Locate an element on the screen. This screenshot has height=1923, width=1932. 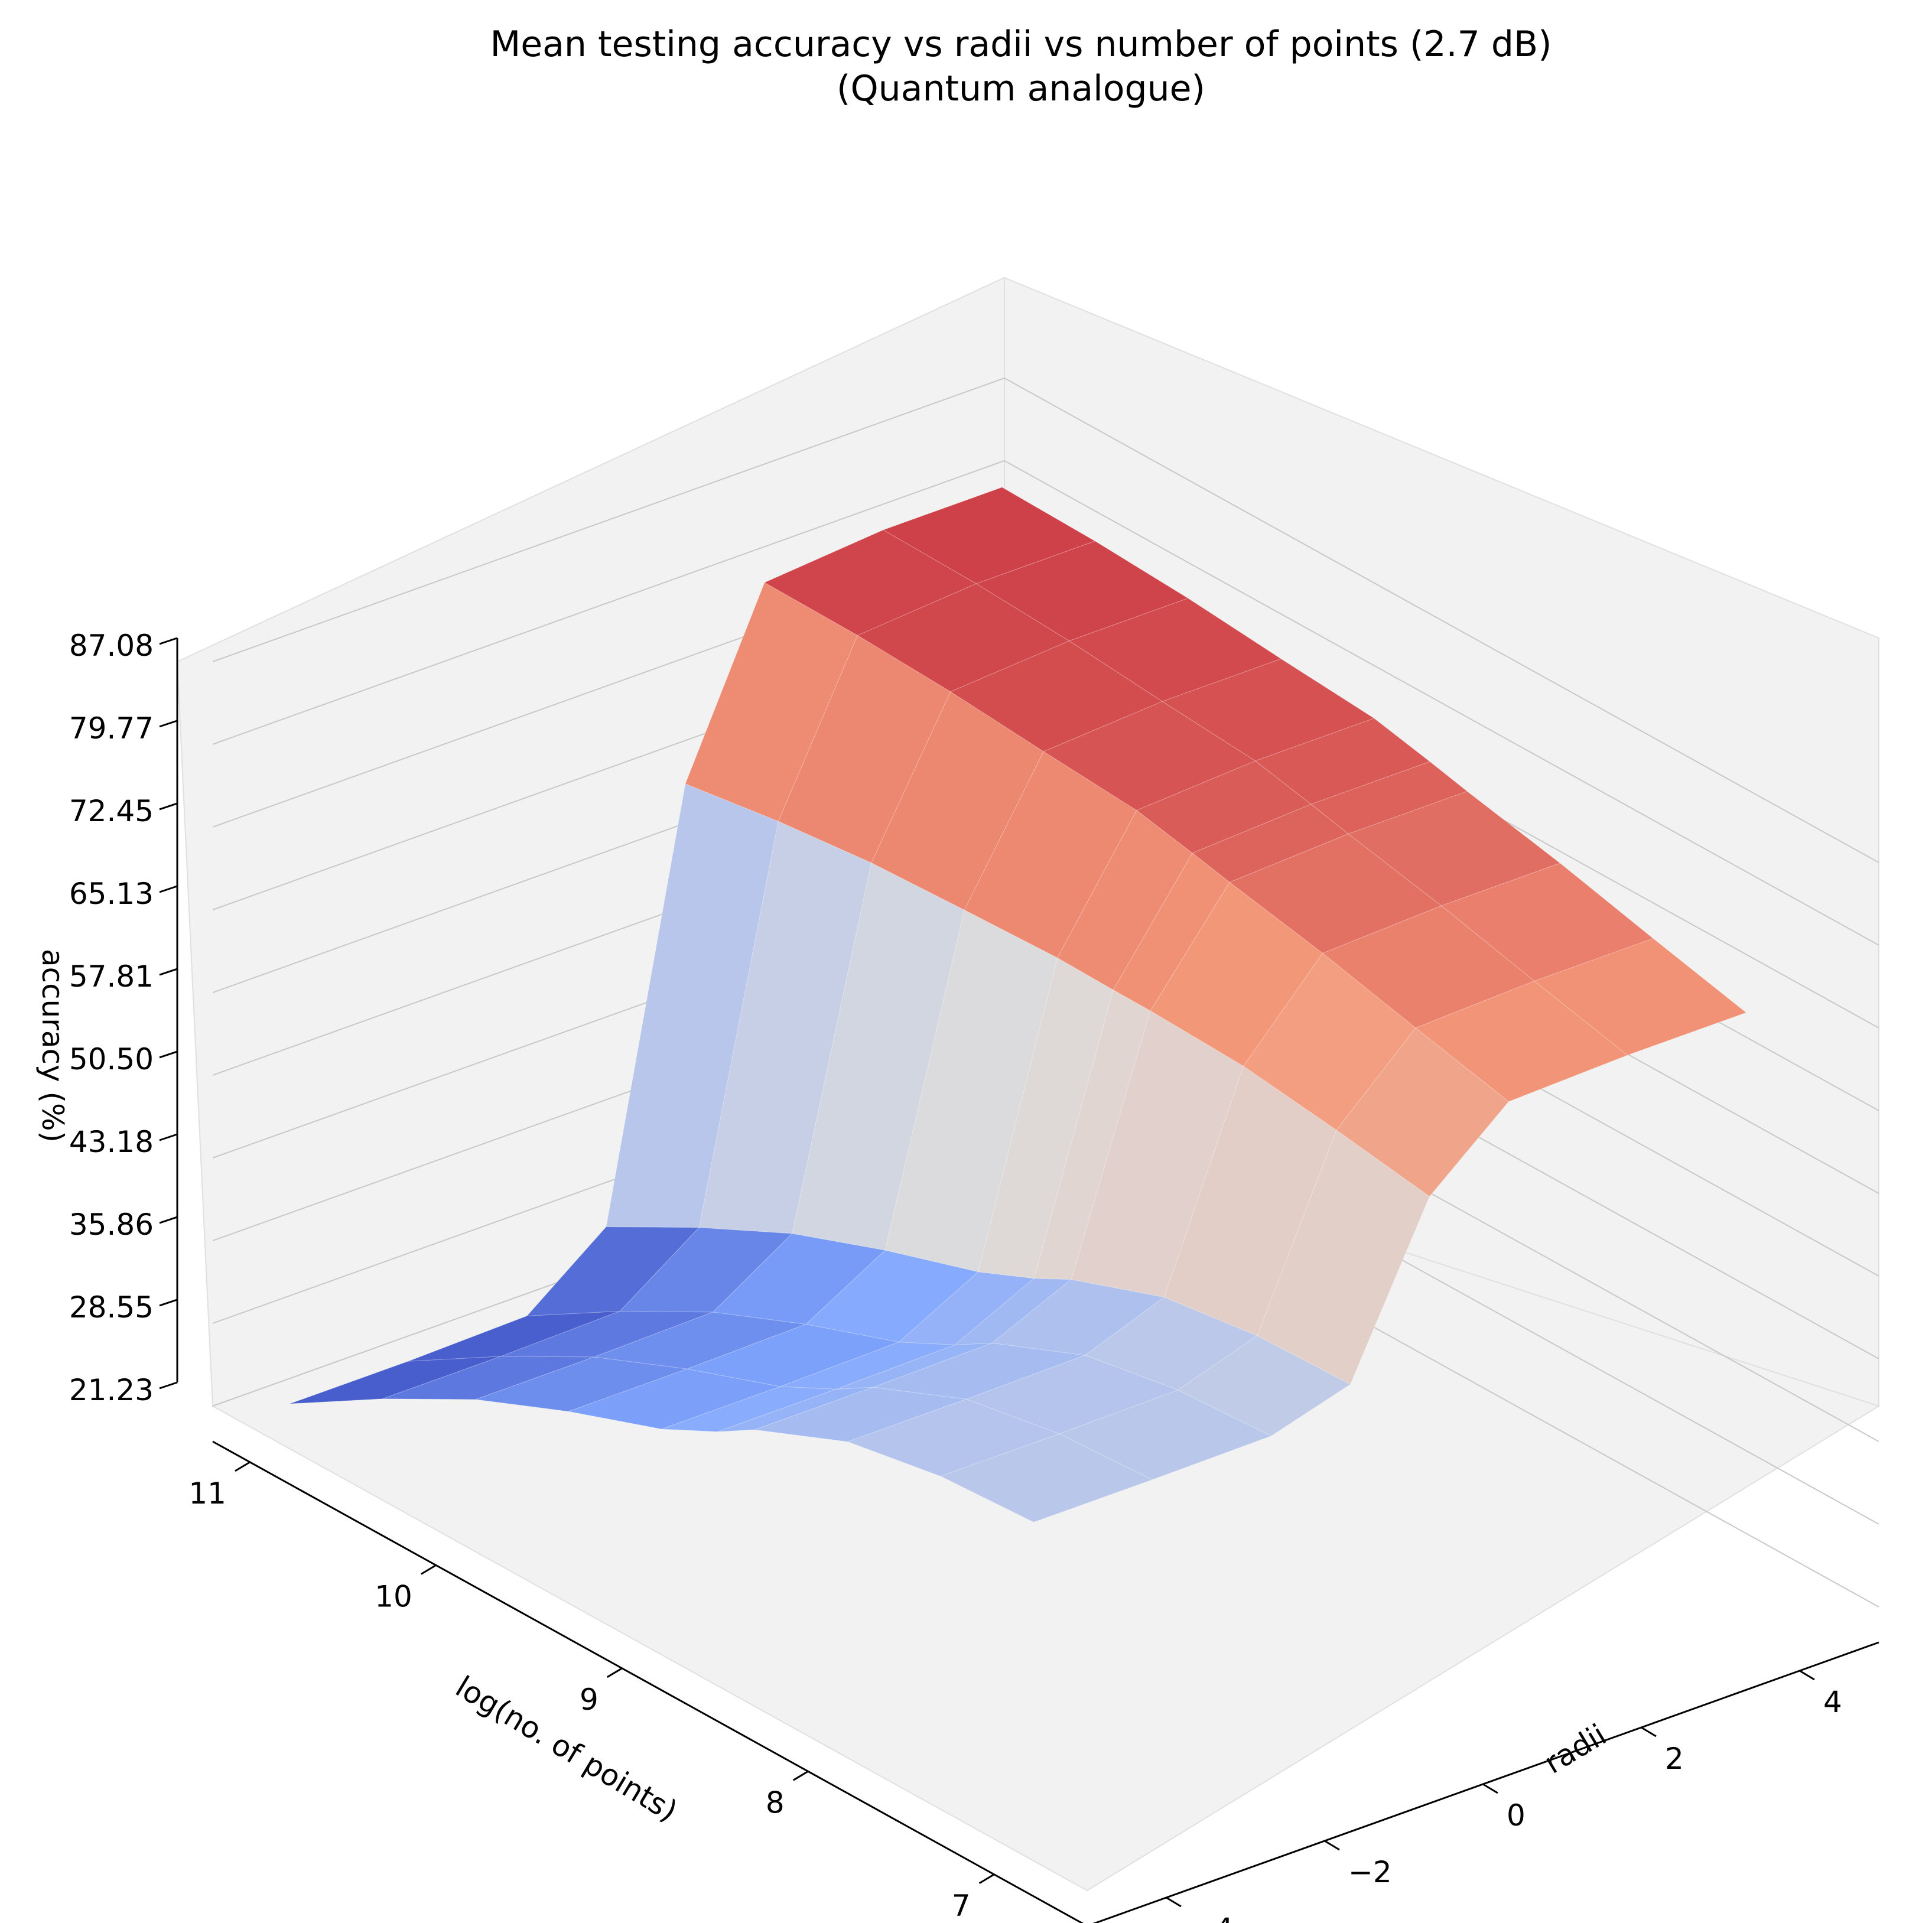
z-tick-label: 87.08 is located at coordinates (112, 646).